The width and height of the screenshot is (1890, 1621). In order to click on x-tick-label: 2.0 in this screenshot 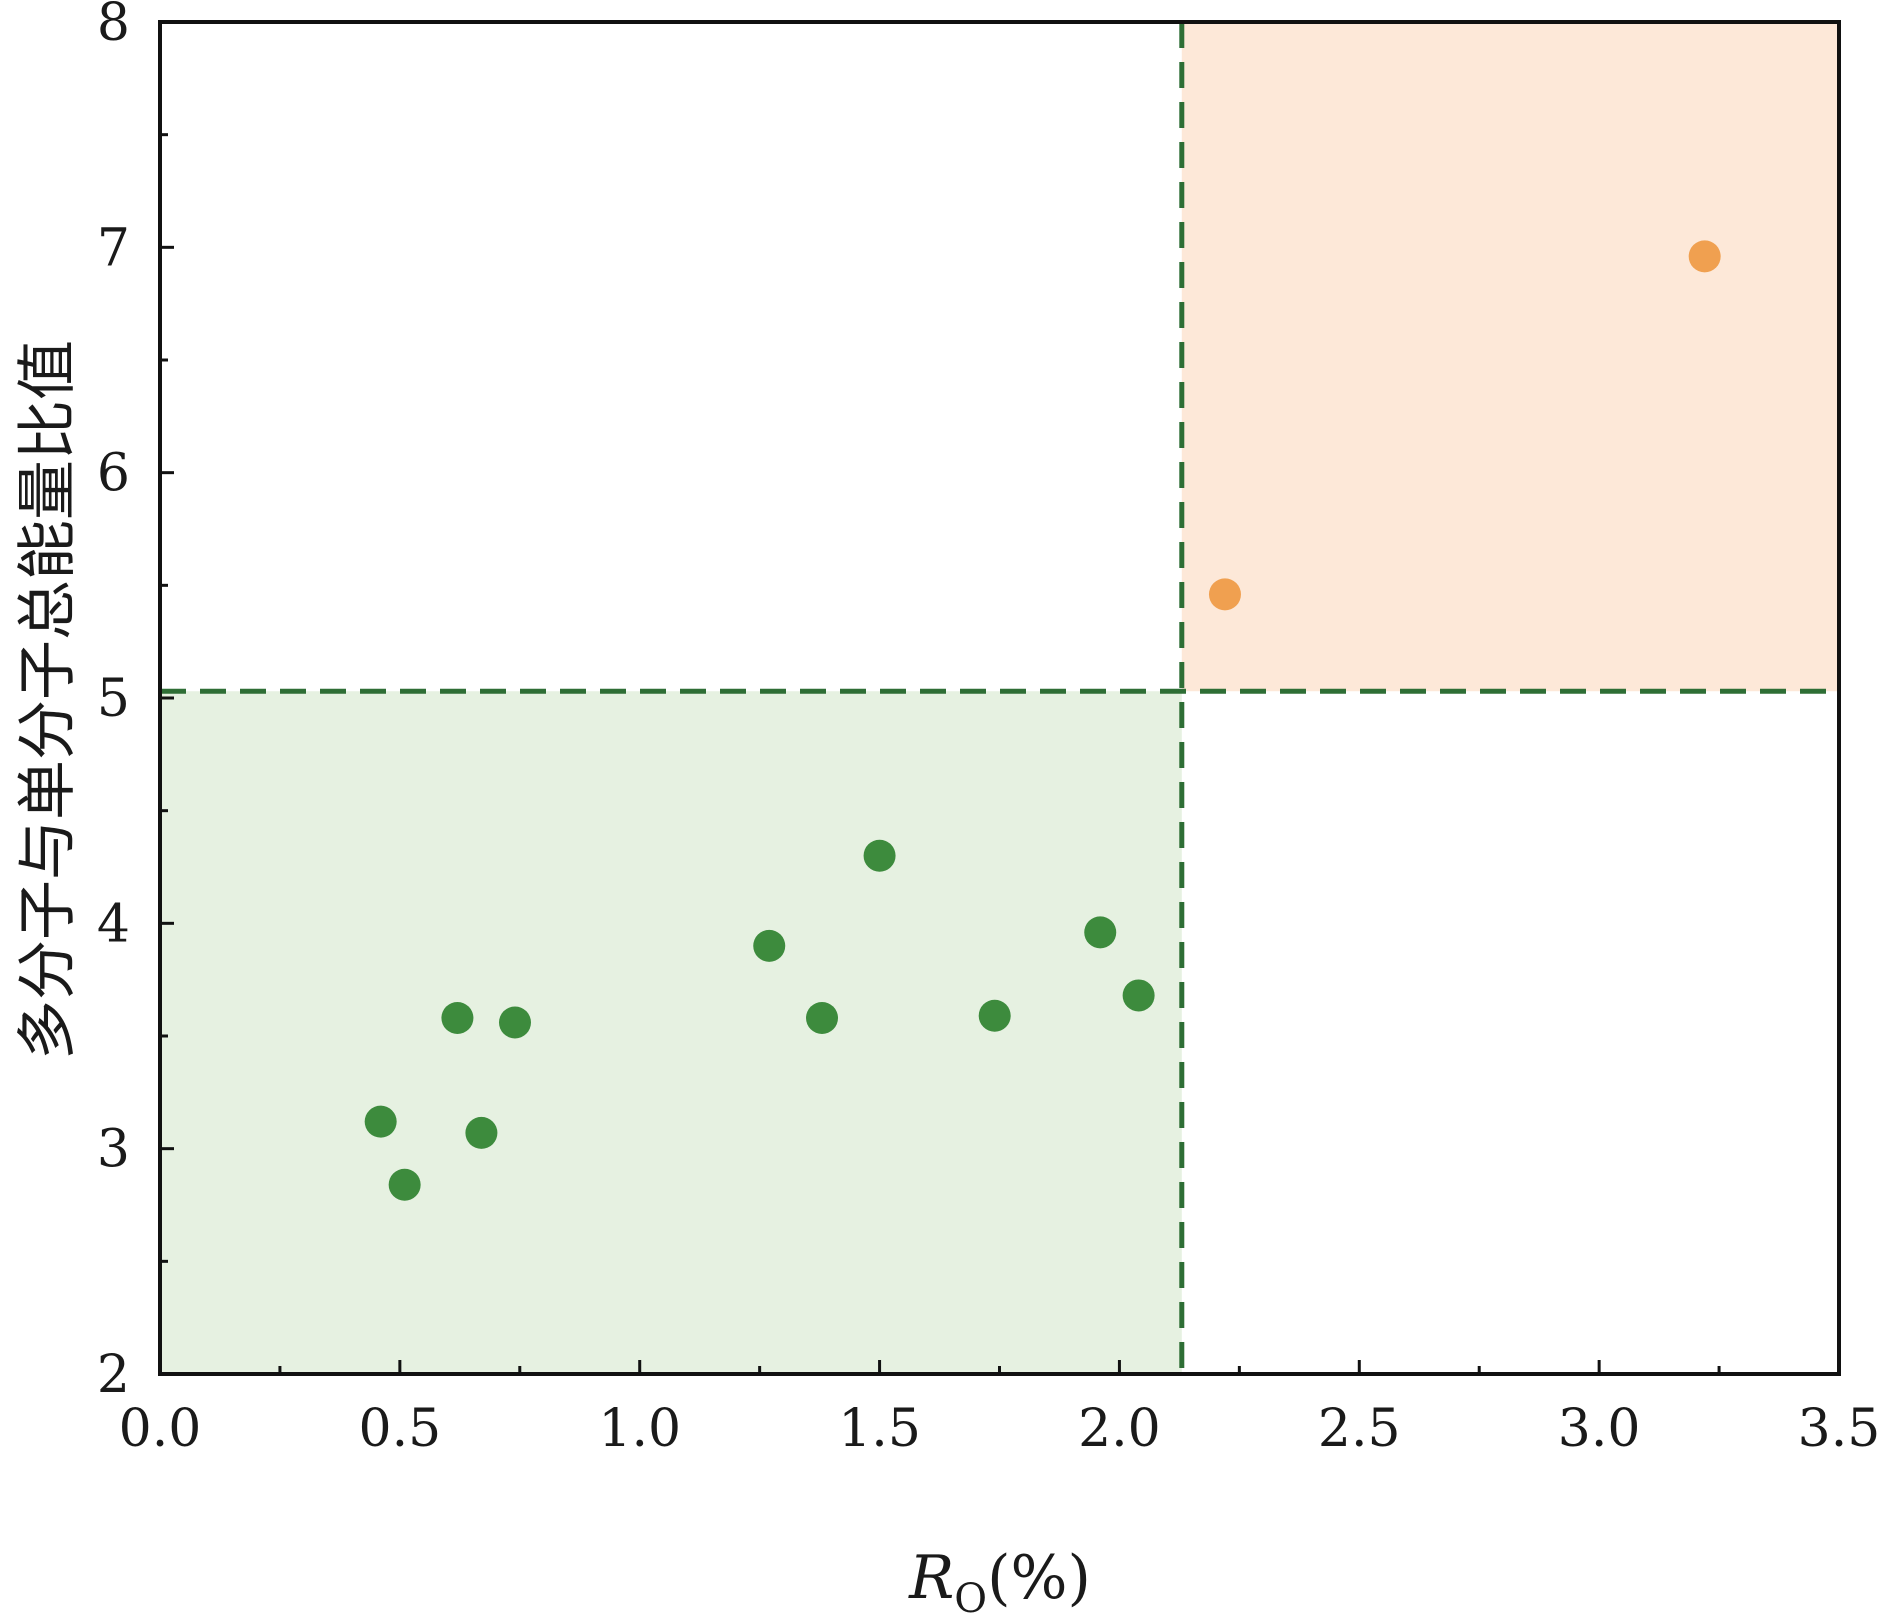, I will do `click(1119, 1429)`.